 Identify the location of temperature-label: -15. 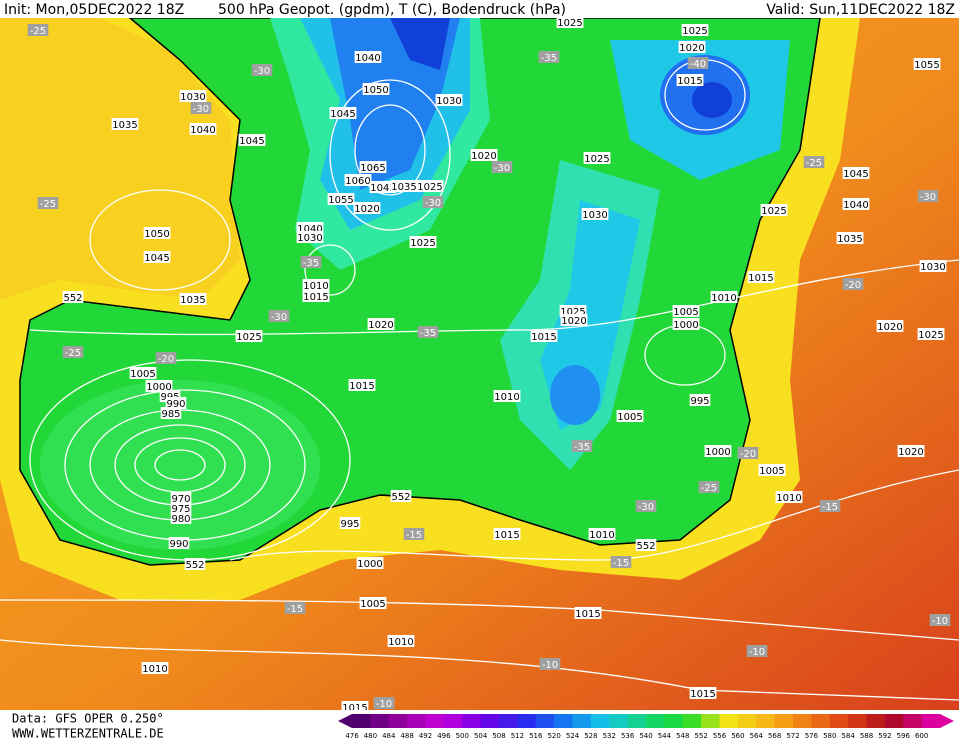
(830, 507).